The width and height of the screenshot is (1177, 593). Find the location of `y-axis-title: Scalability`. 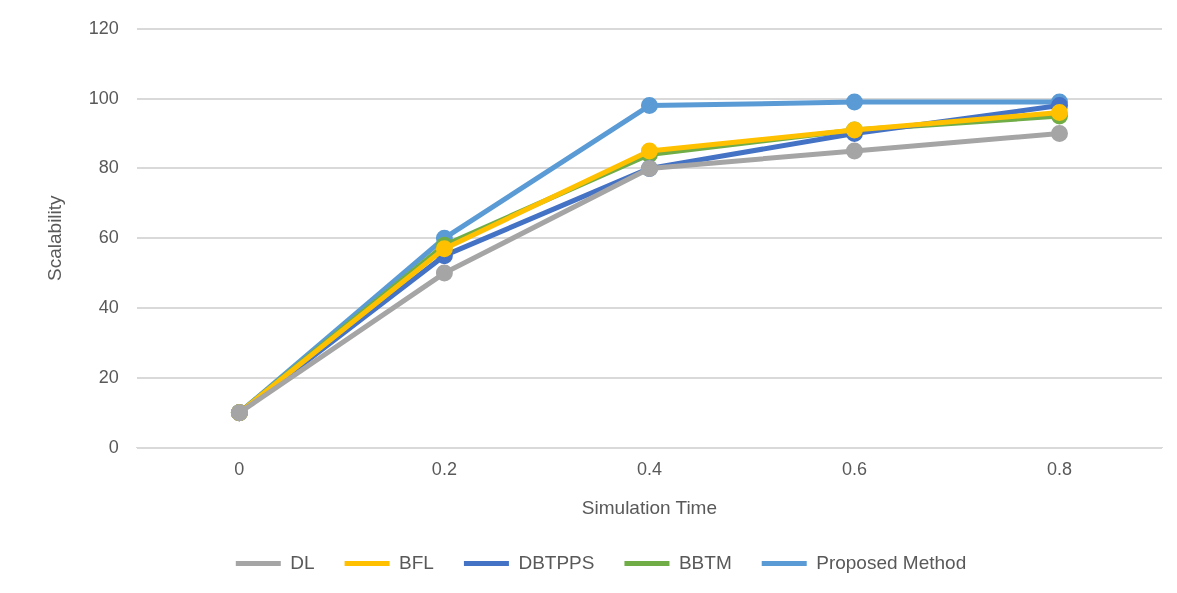

y-axis-title: Scalability is located at coordinates (54, 237).